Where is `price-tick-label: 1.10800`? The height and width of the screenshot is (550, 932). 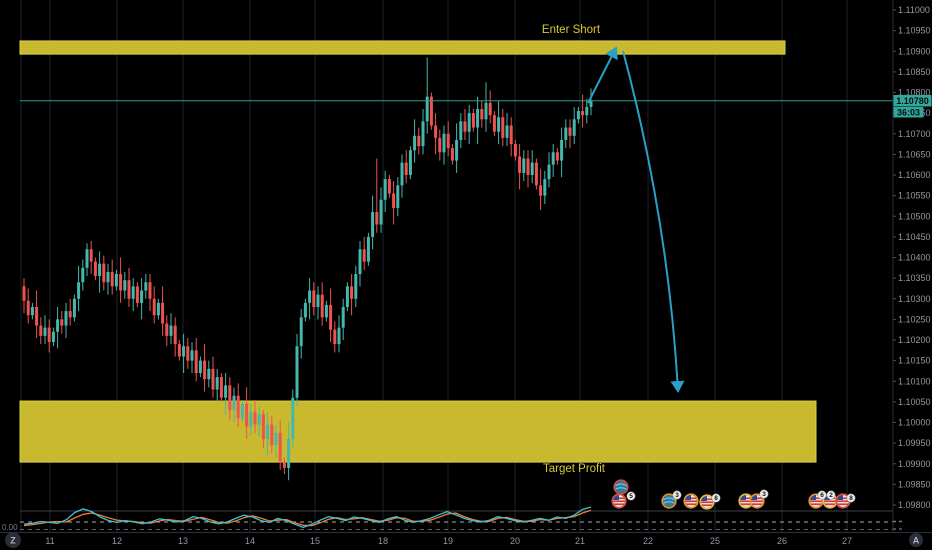 price-tick-label: 1.10800 is located at coordinates (914, 93).